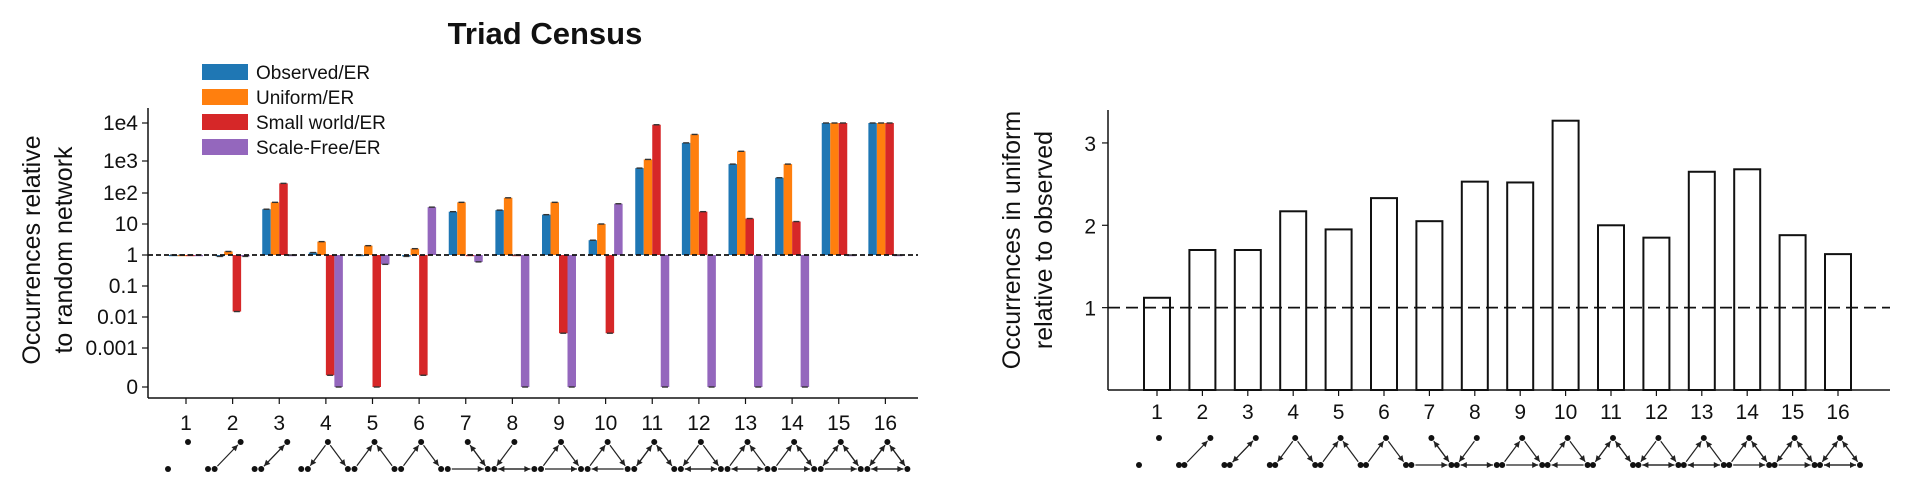 The height and width of the screenshot is (491, 1920). Describe the element at coordinates (1295, 451) in the screenshot. I see `triad-4-icon` at that location.